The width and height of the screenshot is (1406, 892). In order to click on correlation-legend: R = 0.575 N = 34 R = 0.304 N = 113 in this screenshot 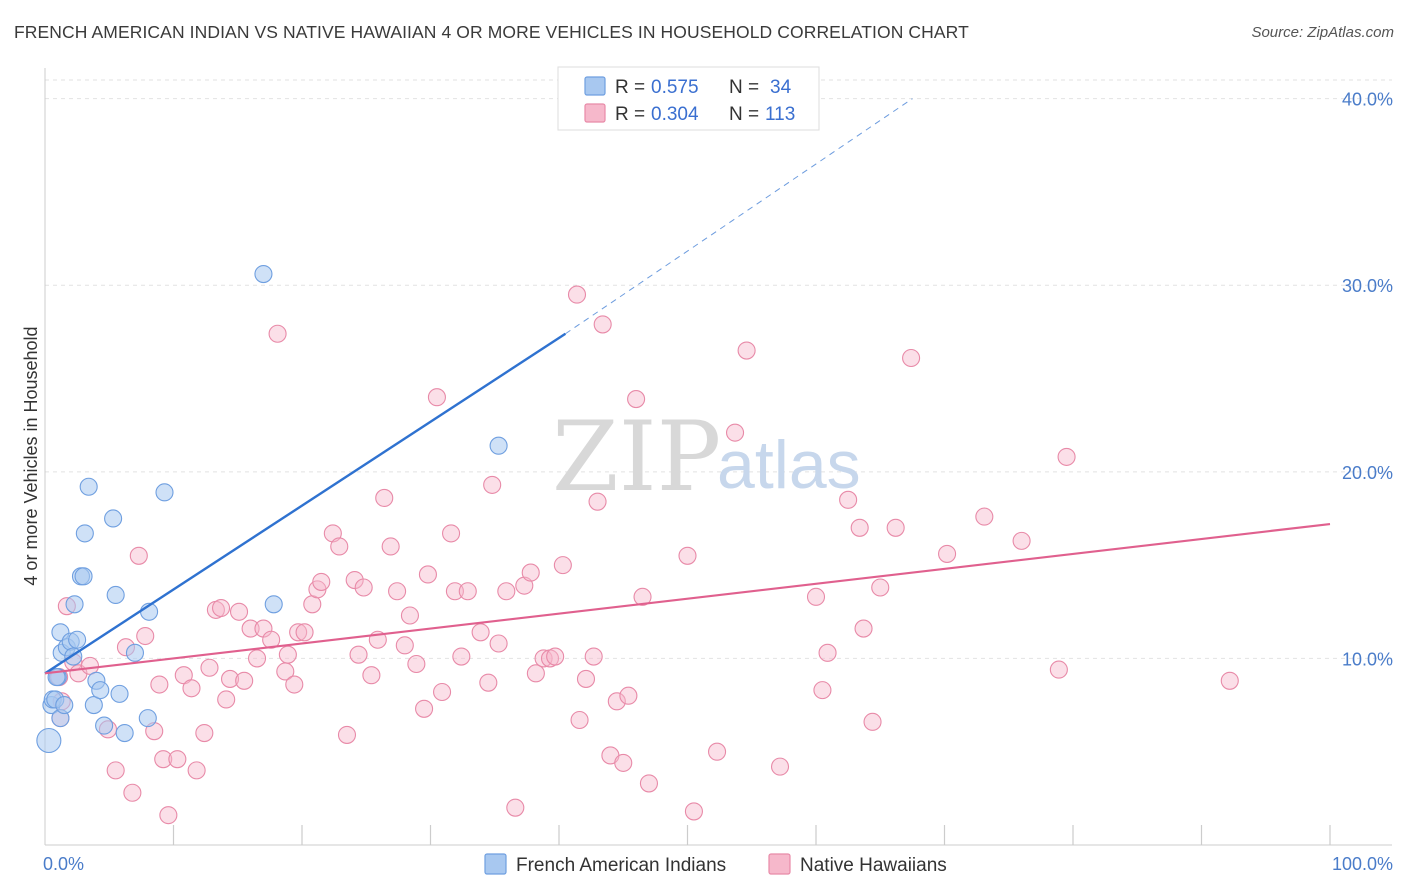, I will do `click(688, 98)`.